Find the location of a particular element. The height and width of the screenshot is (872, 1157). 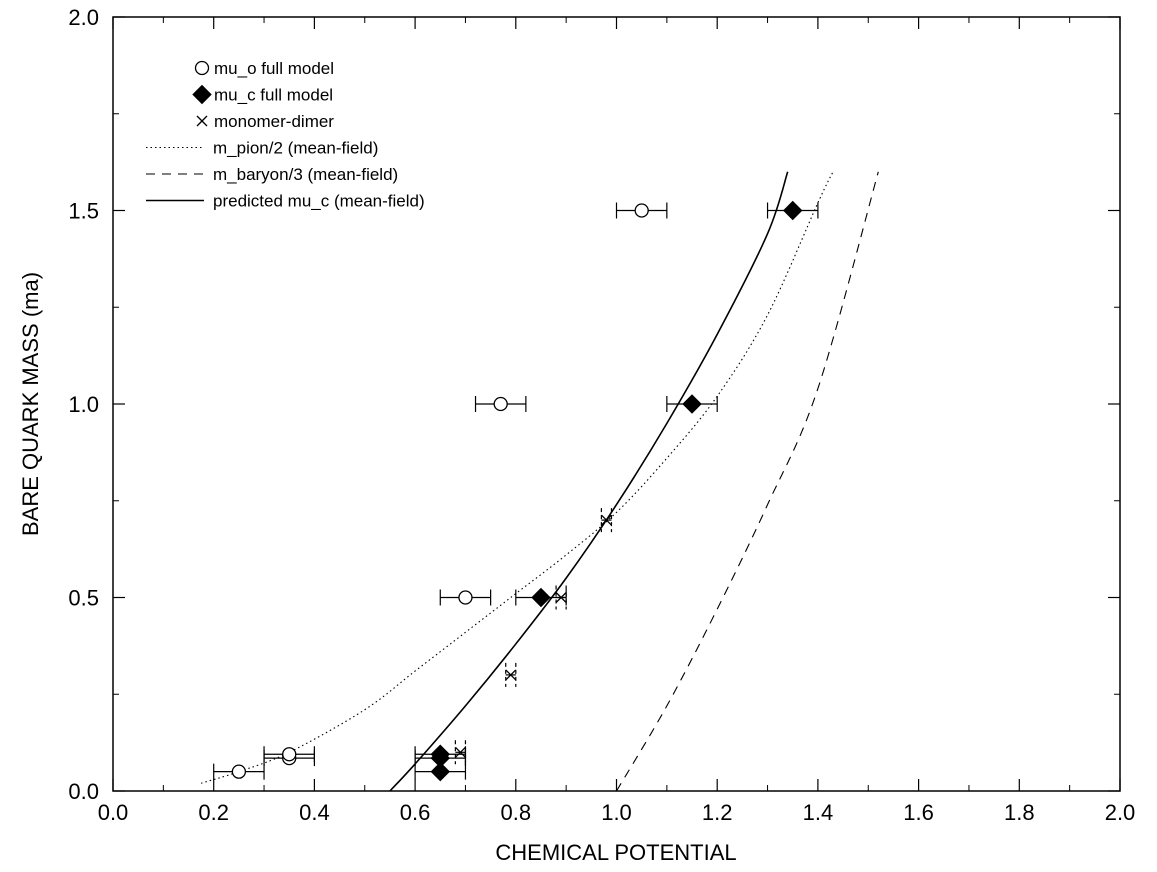

y-axis-label: BARE QUARK MASS (ma) is located at coordinates (30, 404).